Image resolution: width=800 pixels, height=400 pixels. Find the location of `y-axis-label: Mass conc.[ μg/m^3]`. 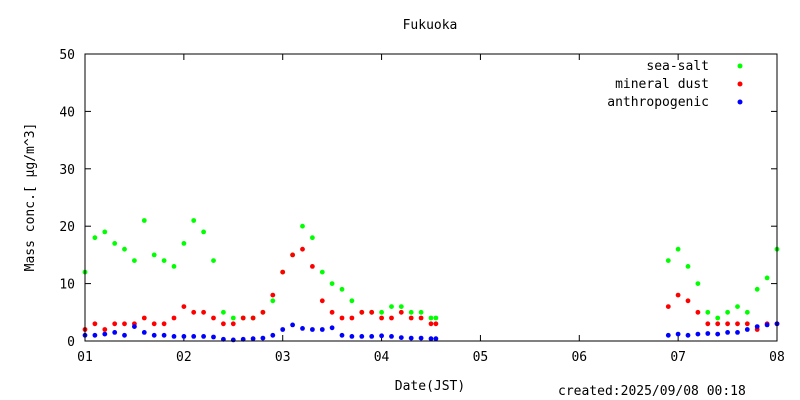

y-axis-label: Mass conc.[ μg/m^3] is located at coordinates (30, 197).